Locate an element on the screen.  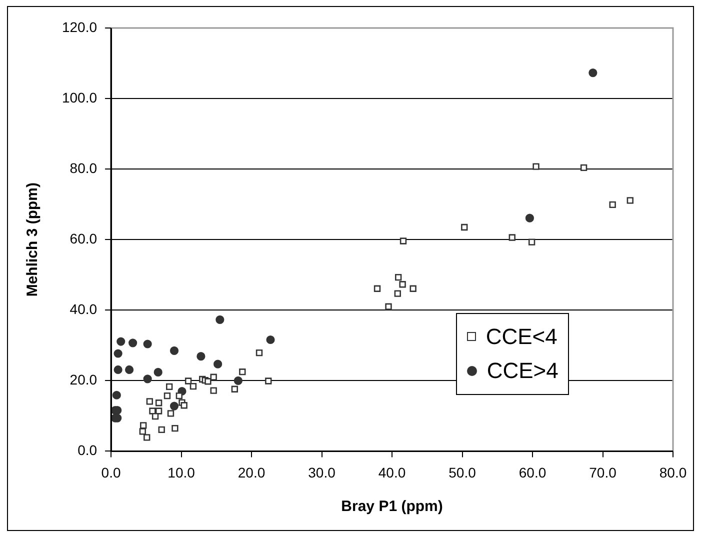
x-tick-label: 50.0 is located at coordinates (462, 472).